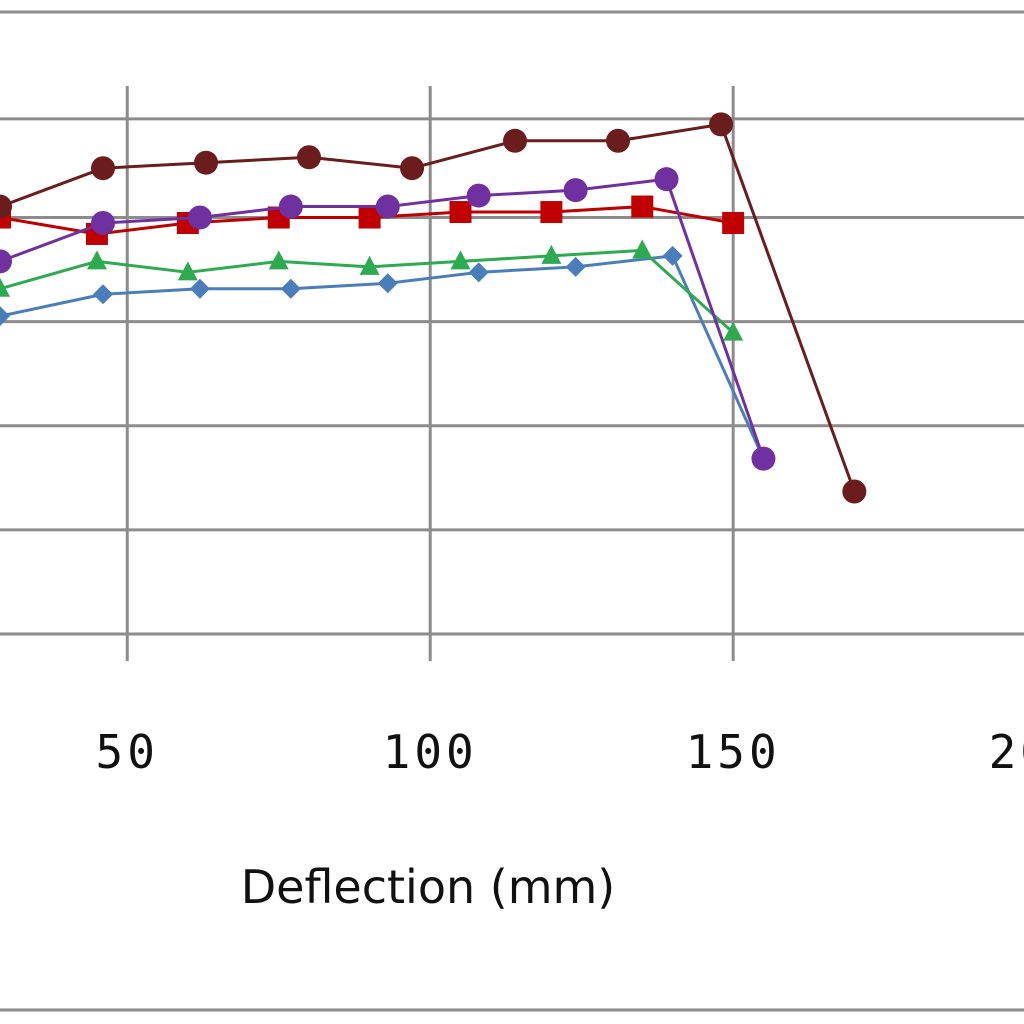 The height and width of the screenshot is (1024, 1024). What do you see at coordinates (733, 752) in the screenshot?
I see `x-tick-label-2: 150` at bounding box center [733, 752].